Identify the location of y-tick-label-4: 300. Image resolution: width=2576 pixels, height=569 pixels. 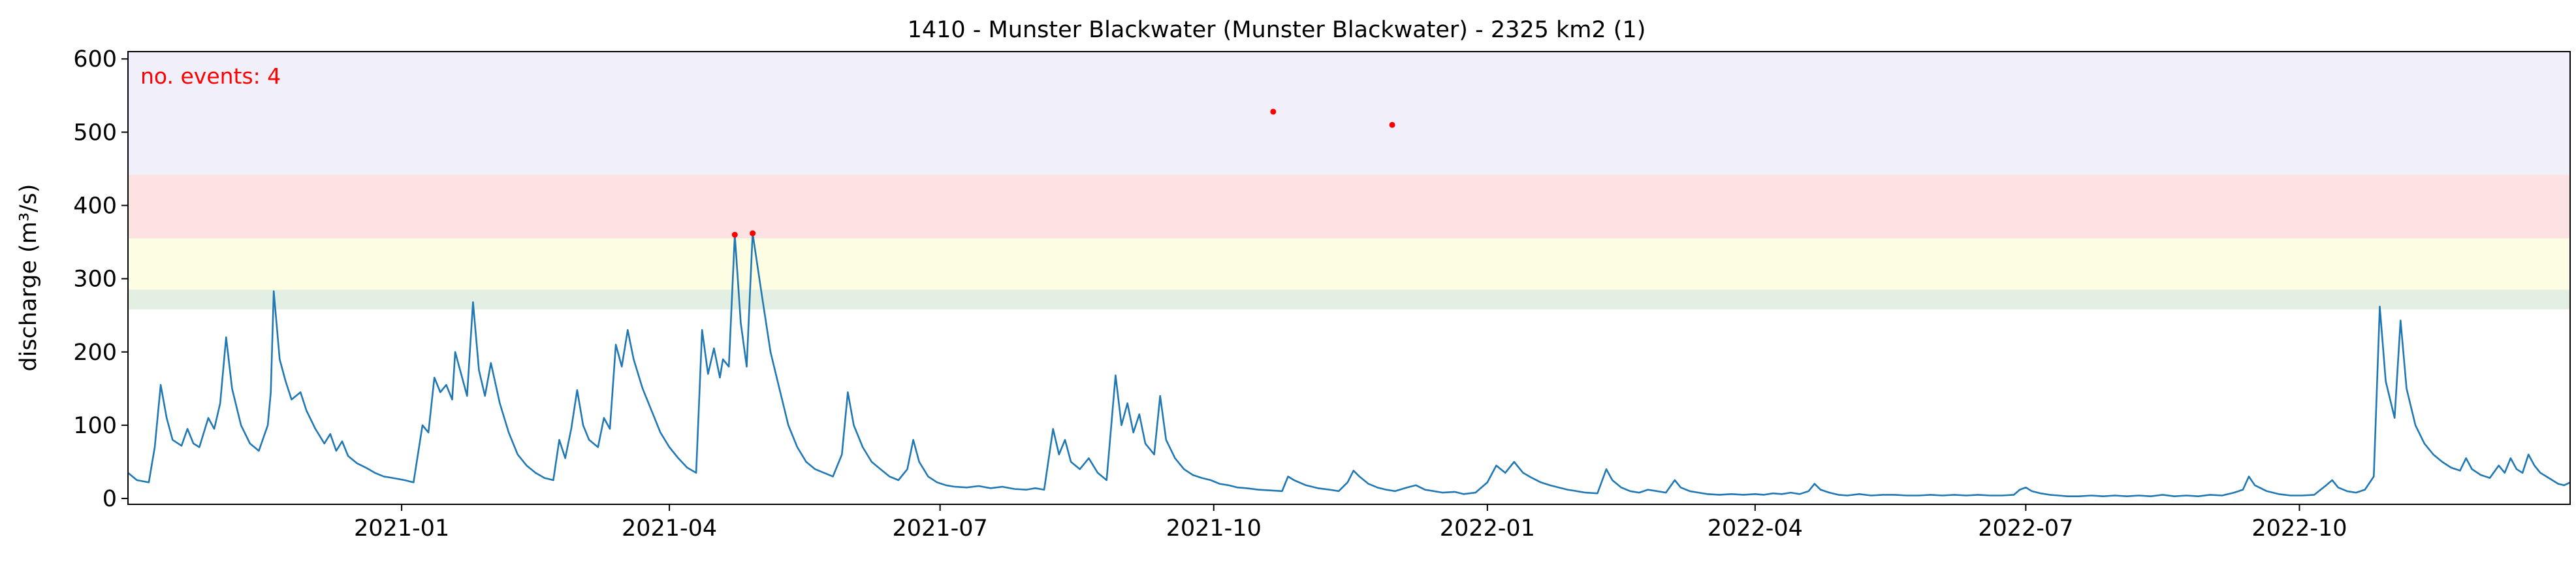
(95, 280).